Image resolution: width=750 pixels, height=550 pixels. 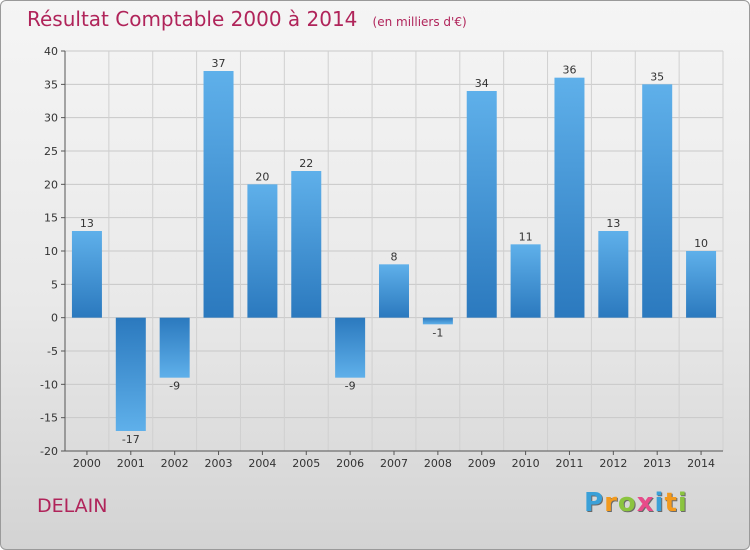 I want to click on y-tick-label: 0, so click(x=54, y=318).